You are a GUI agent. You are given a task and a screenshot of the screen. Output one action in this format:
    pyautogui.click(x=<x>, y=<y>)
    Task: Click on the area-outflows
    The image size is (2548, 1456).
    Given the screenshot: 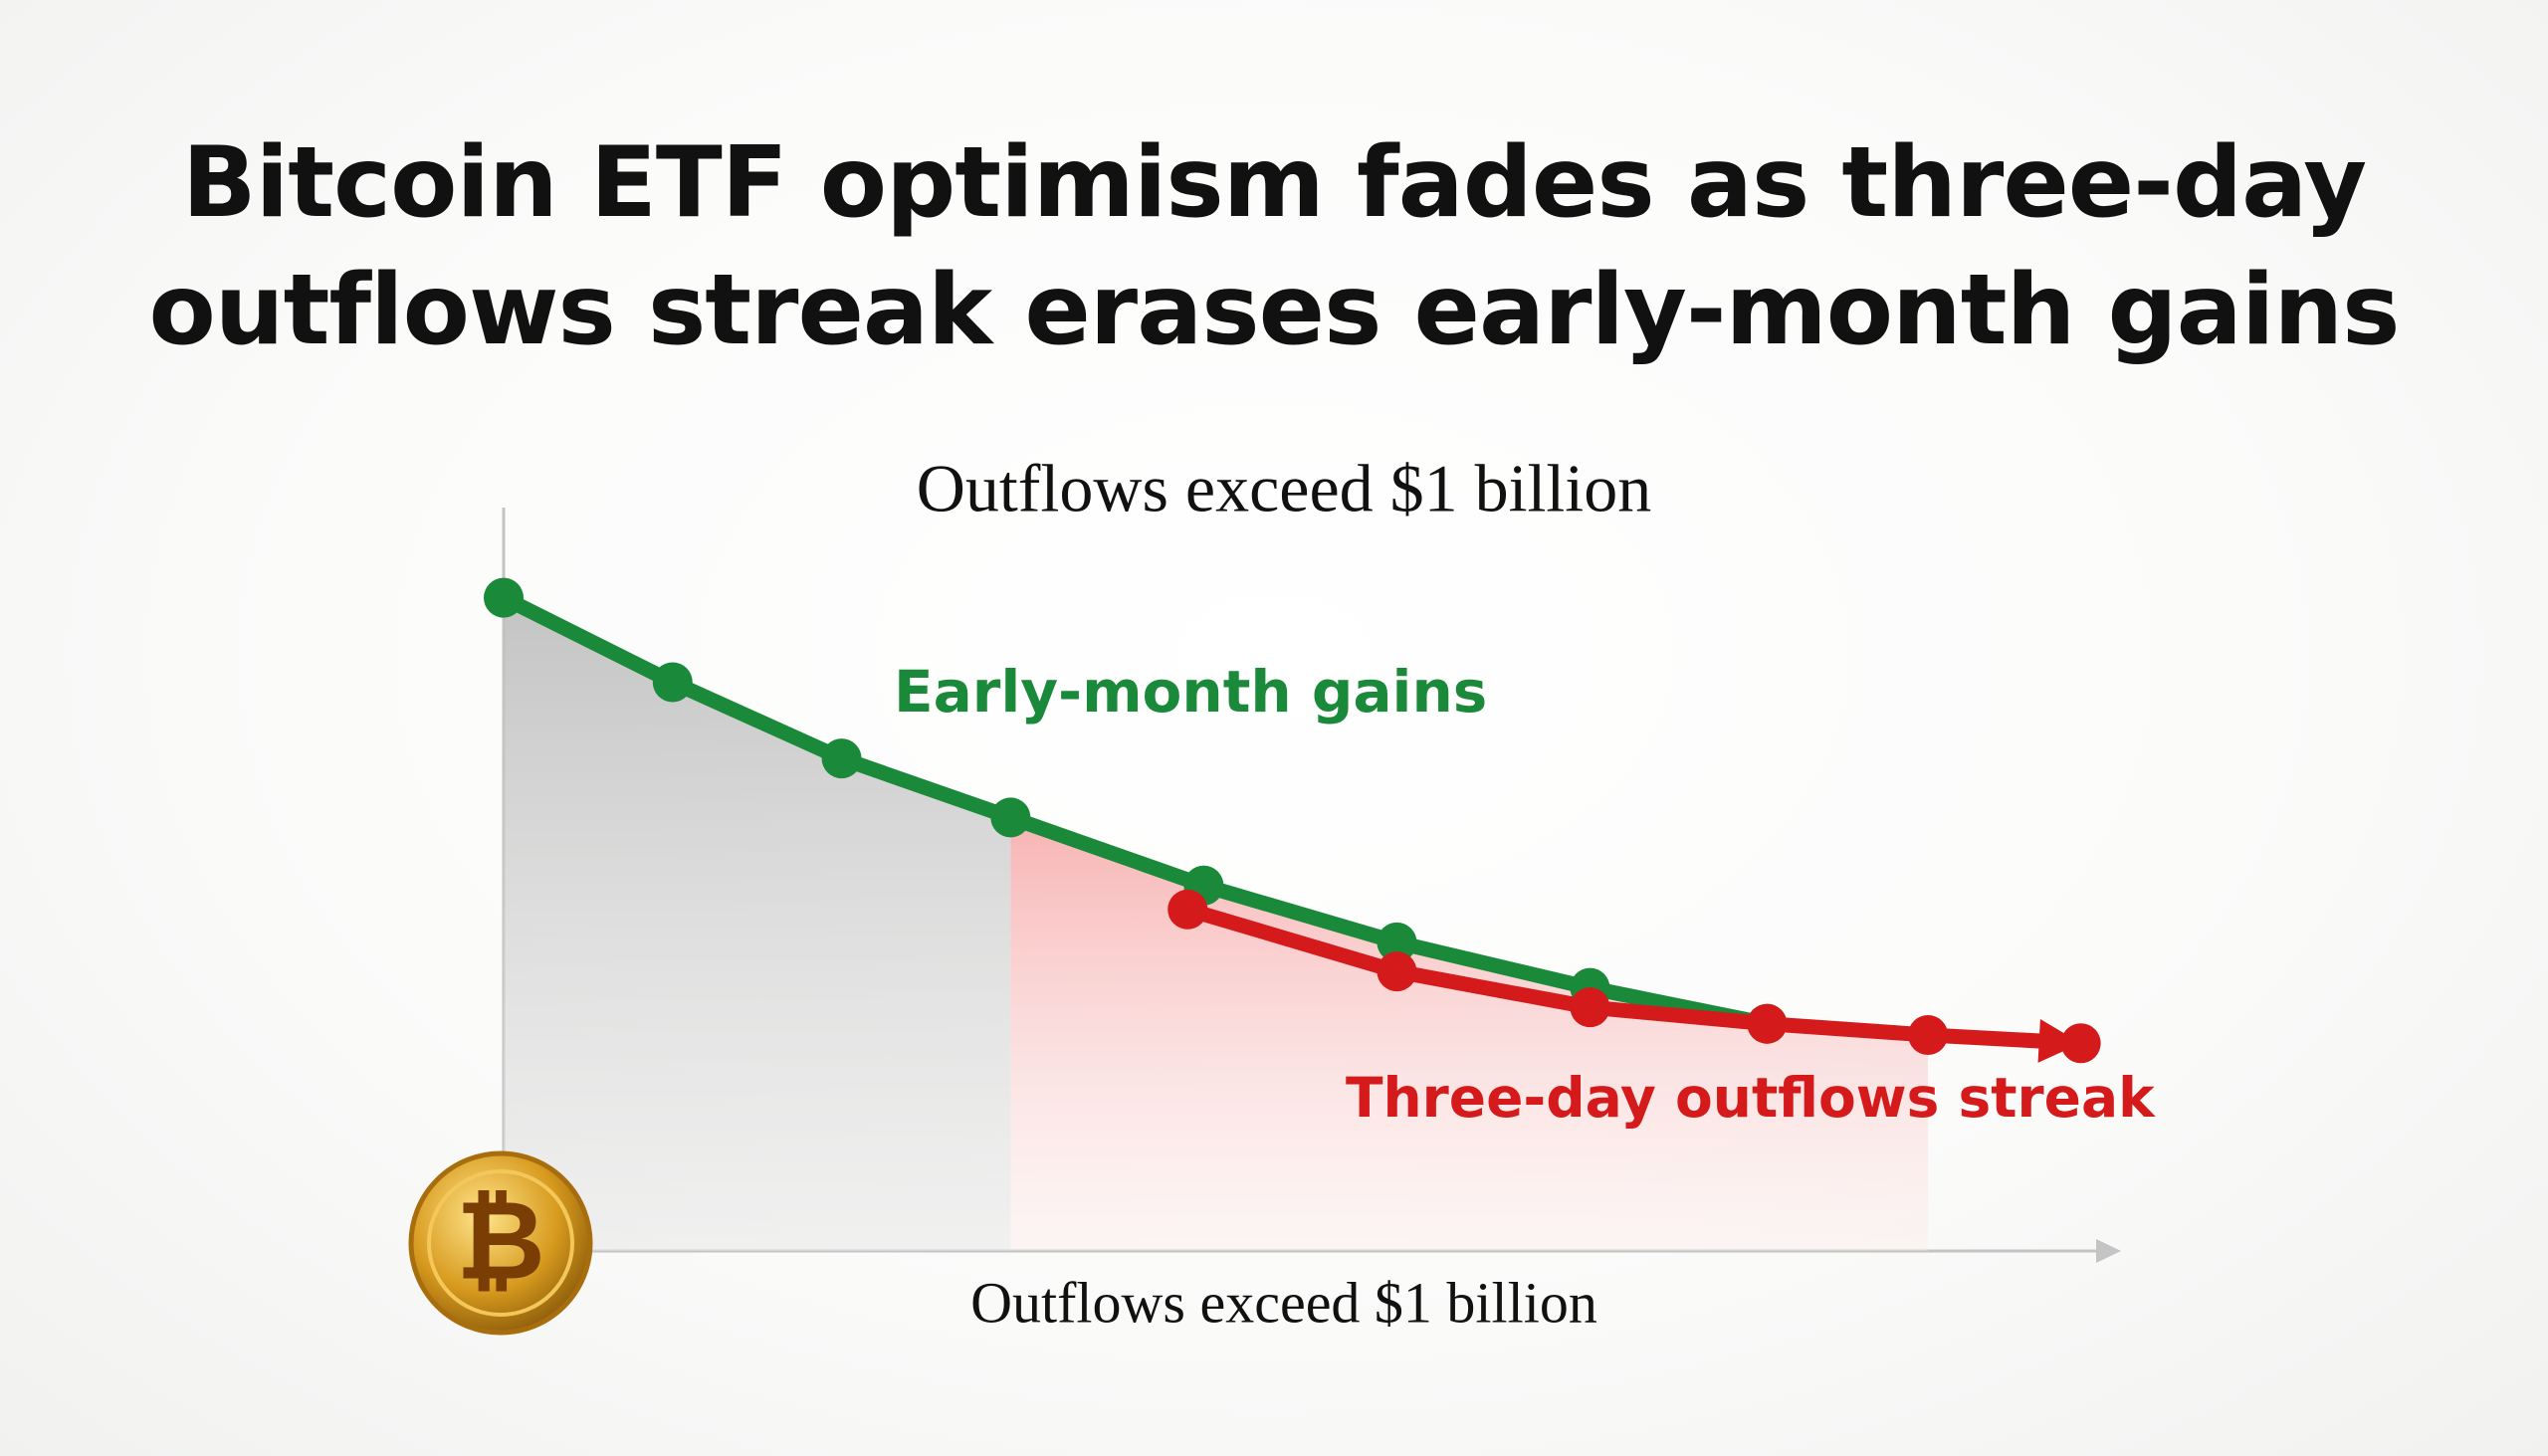 What is the action you would take?
    pyautogui.click(x=1469, y=1034)
    